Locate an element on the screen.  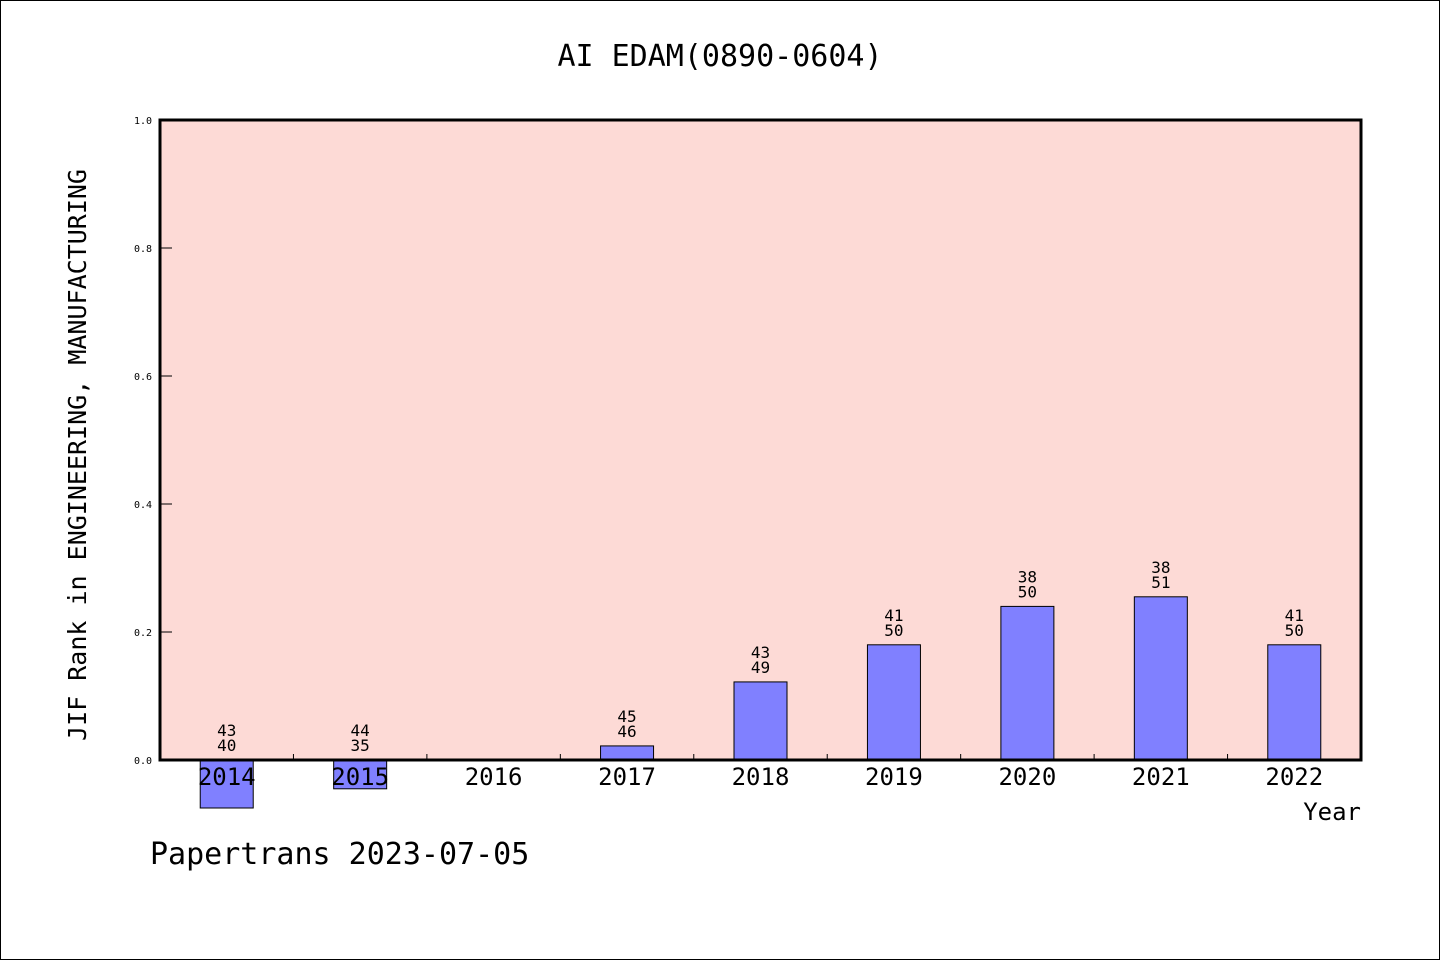
data-label-top-2014: 43 is located at coordinates (226, 730).